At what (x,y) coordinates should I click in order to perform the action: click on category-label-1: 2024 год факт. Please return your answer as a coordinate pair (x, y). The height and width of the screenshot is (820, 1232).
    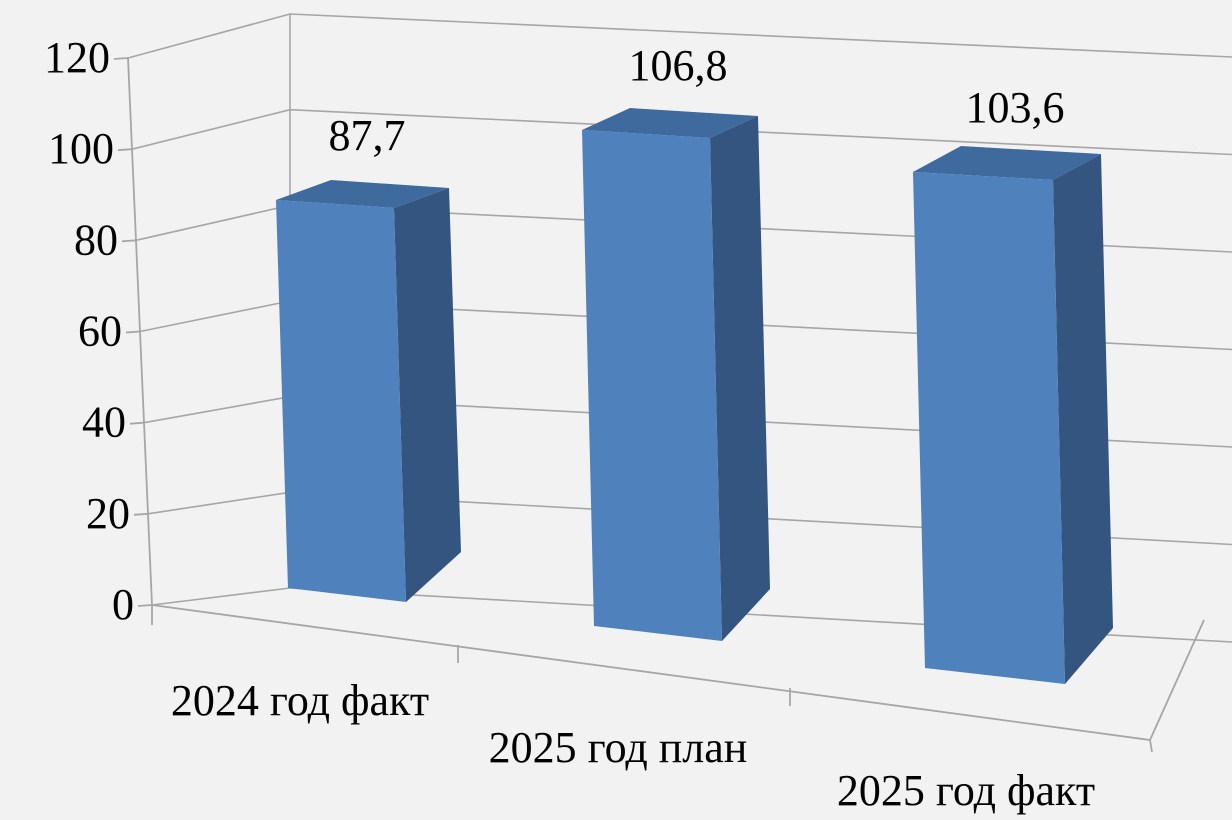
    Looking at the image, I should click on (300, 700).